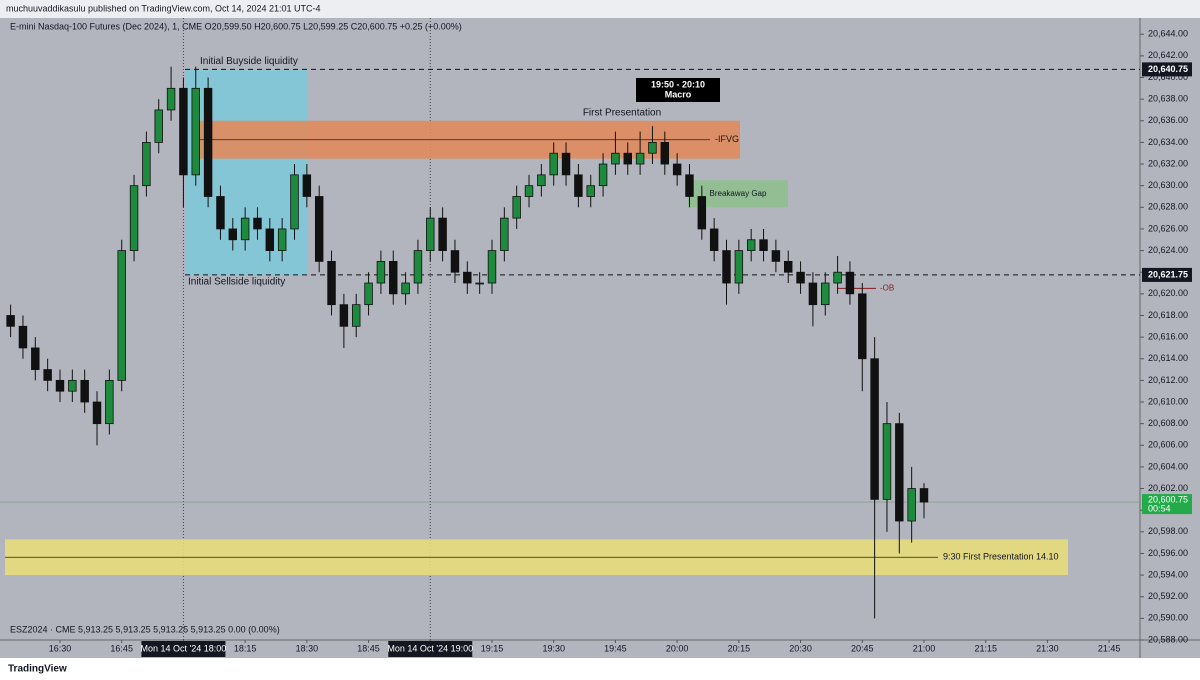 The image size is (1200, 680). Describe the element at coordinates (1168, 34) in the screenshot. I see `y-tick-label: 20,644.00` at that location.